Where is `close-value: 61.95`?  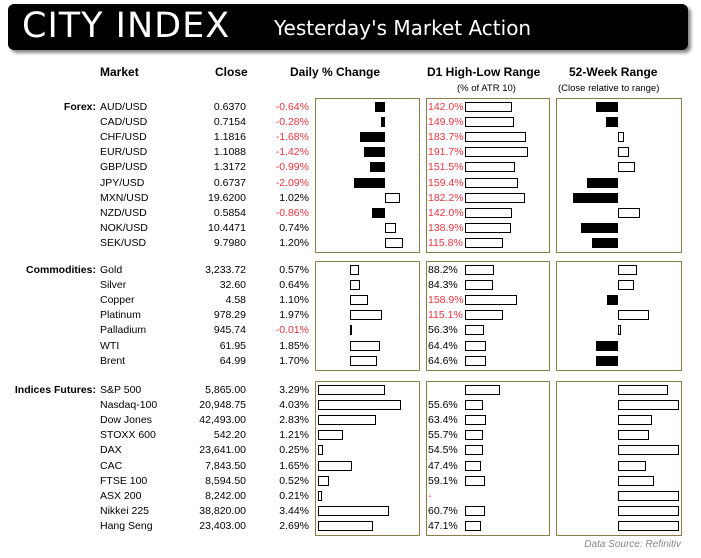 close-value: 61.95 is located at coordinates (232, 345).